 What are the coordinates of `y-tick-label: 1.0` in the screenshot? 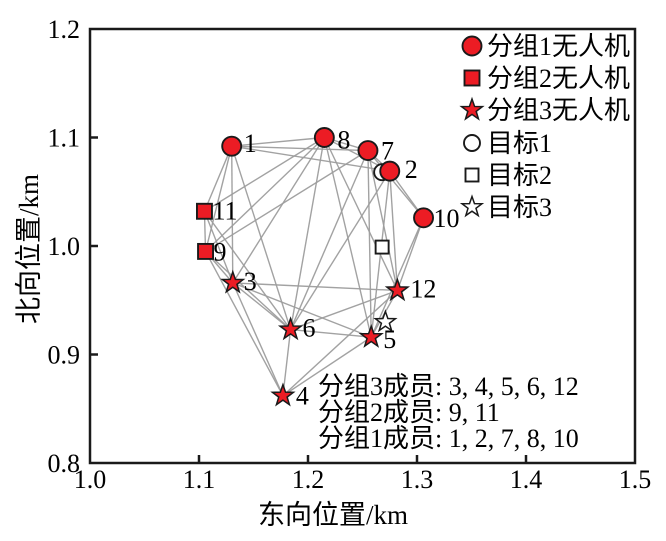 It's located at (64, 246).